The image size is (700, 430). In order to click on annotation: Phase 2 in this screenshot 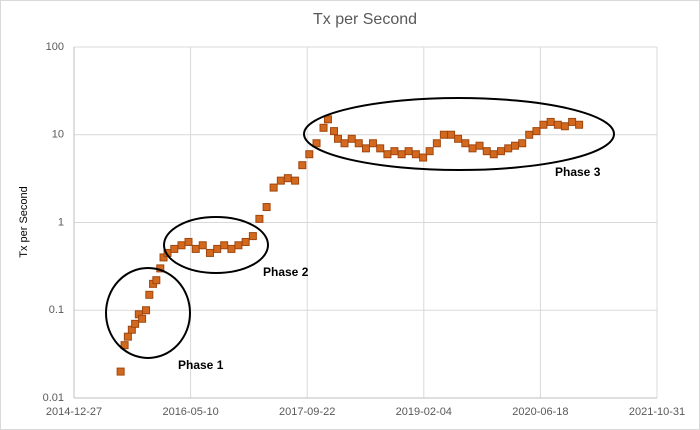, I will do `click(286, 272)`.